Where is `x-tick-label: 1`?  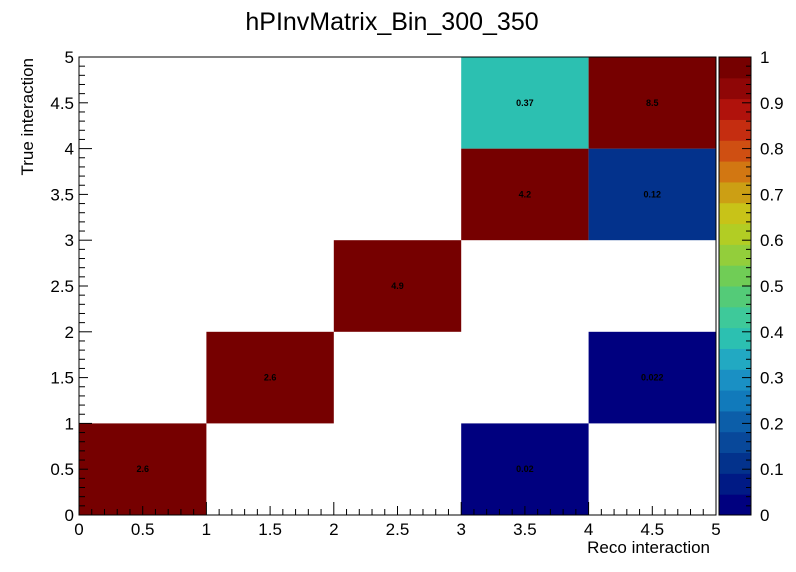
x-tick-label: 1 is located at coordinates (206, 529).